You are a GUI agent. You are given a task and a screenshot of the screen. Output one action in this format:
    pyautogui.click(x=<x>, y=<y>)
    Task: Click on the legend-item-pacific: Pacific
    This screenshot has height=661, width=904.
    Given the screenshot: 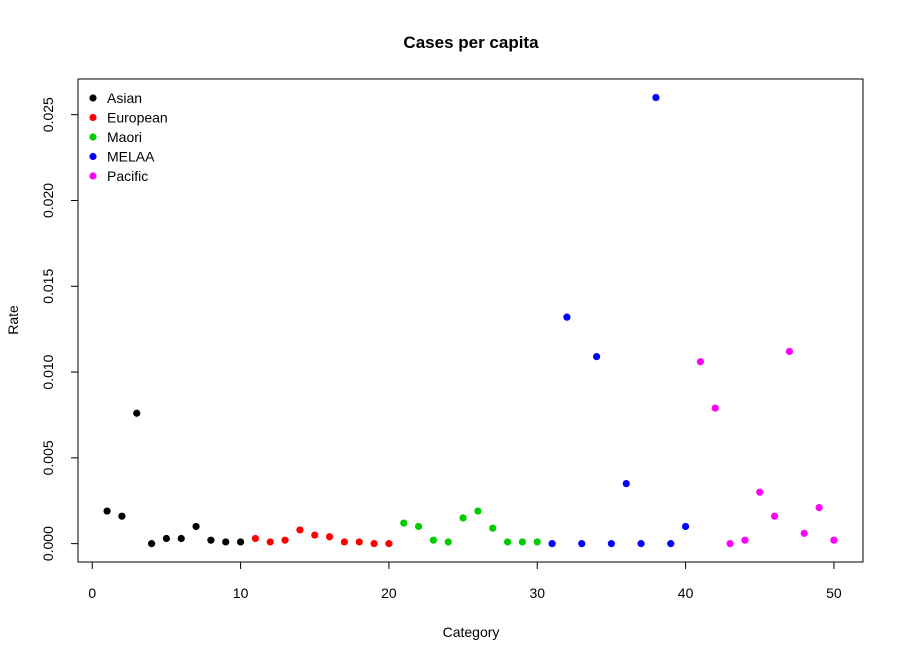 What is the action you would take?
    pyautogui.click(x=118, y=176)
    